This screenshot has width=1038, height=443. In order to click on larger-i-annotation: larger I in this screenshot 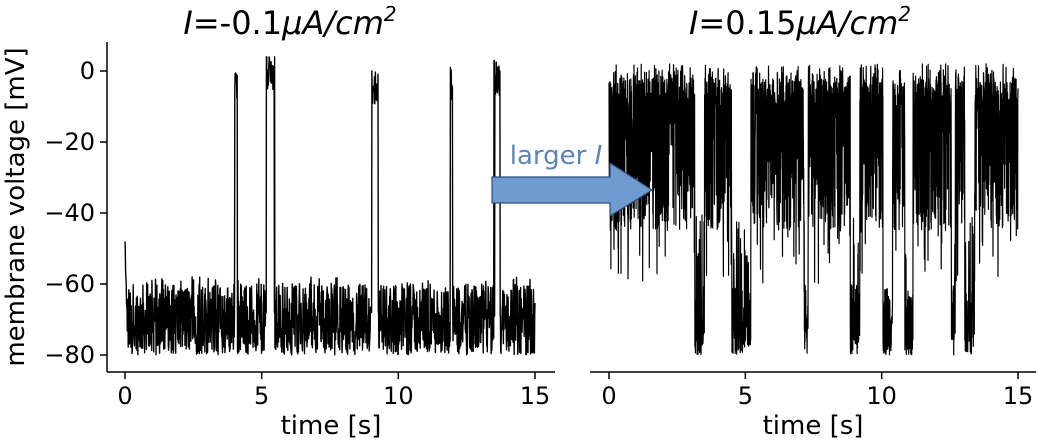, I will do `click(572, 179)`.